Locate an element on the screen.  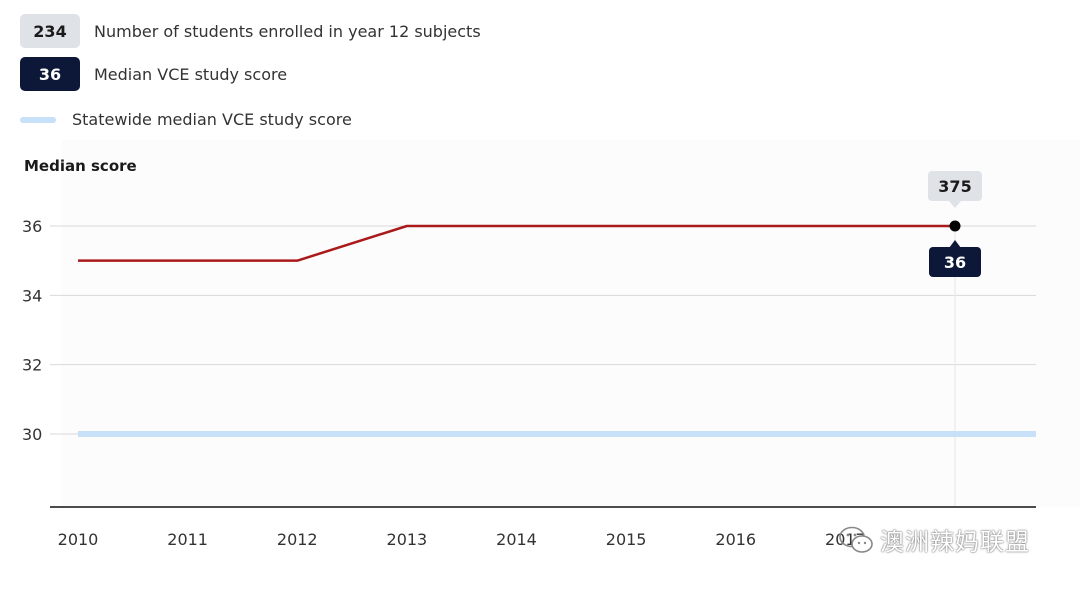
statewide-label: Statewide median VCE study score is located at coordinates (212, 119).